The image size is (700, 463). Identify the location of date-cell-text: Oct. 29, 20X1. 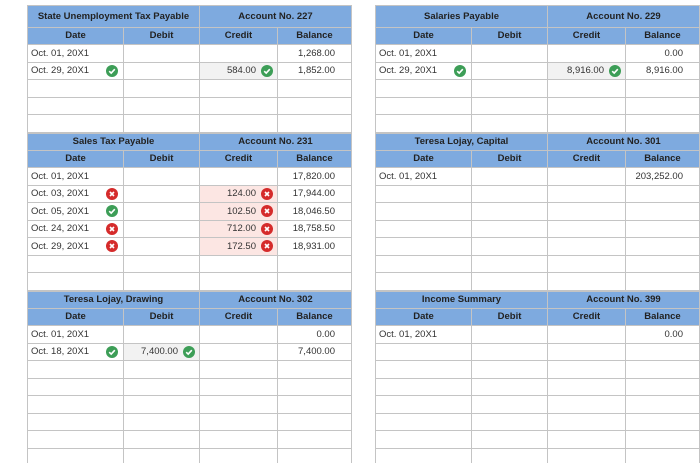
(60, 71).